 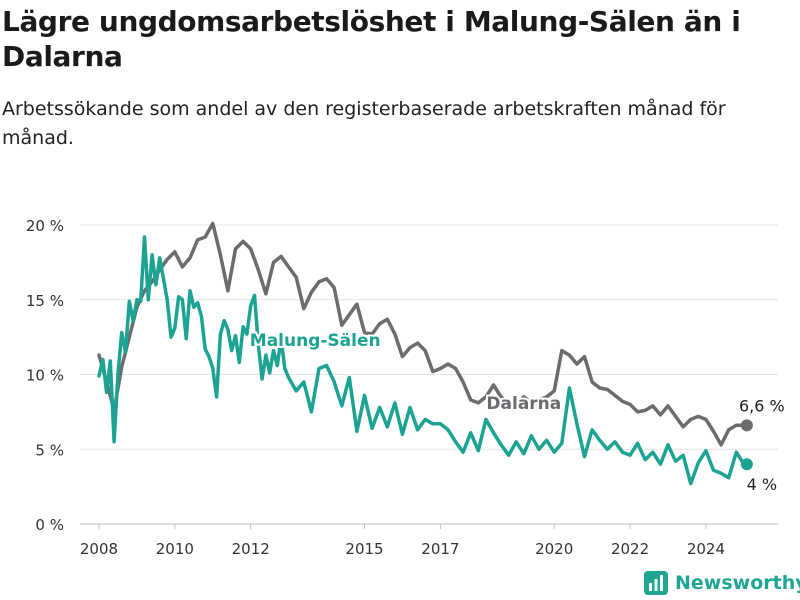 I want to click on newsworthy-brand: Newsworthy, so click(x=721, y=583).